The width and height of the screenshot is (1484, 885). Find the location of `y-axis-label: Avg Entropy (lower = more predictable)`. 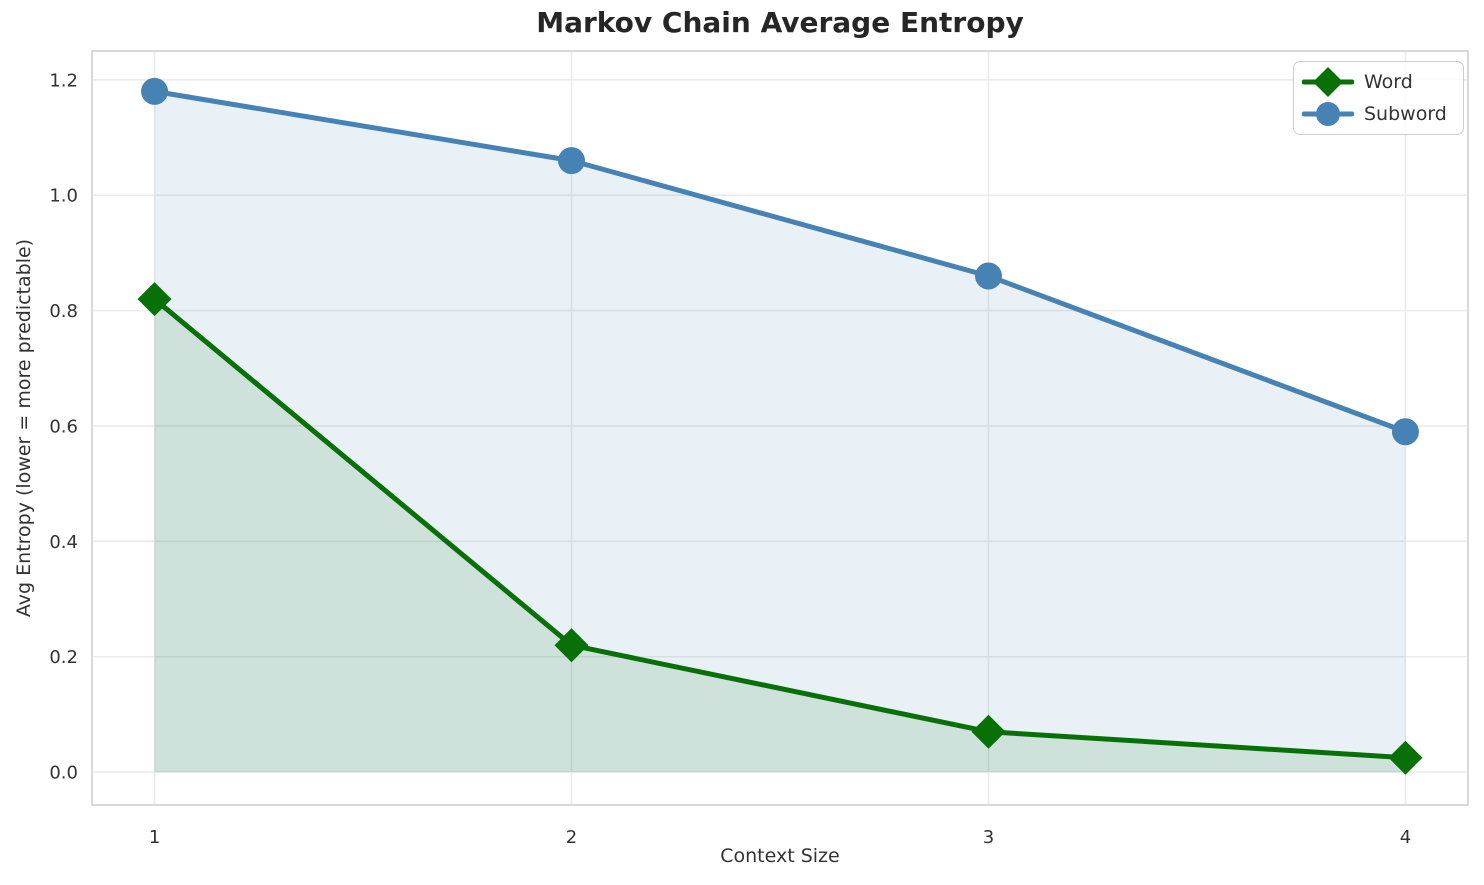

y-axis-label: Avg Entropy (lower = more predictable) is located at coordinates (24, 428).